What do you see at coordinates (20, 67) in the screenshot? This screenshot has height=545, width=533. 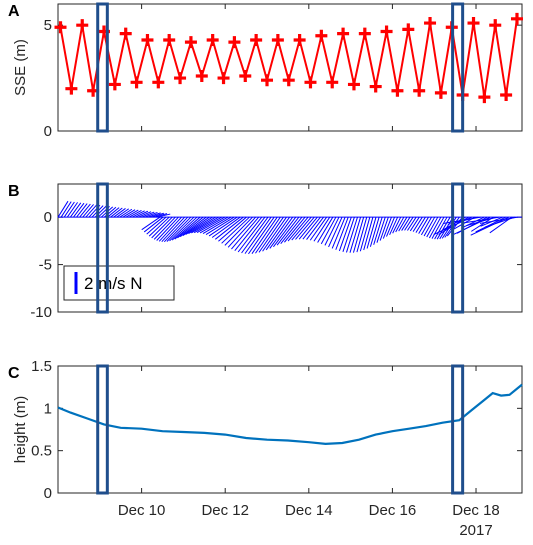 I see `y-axis-label: SSE (m)` at bounding box center [20, 67].